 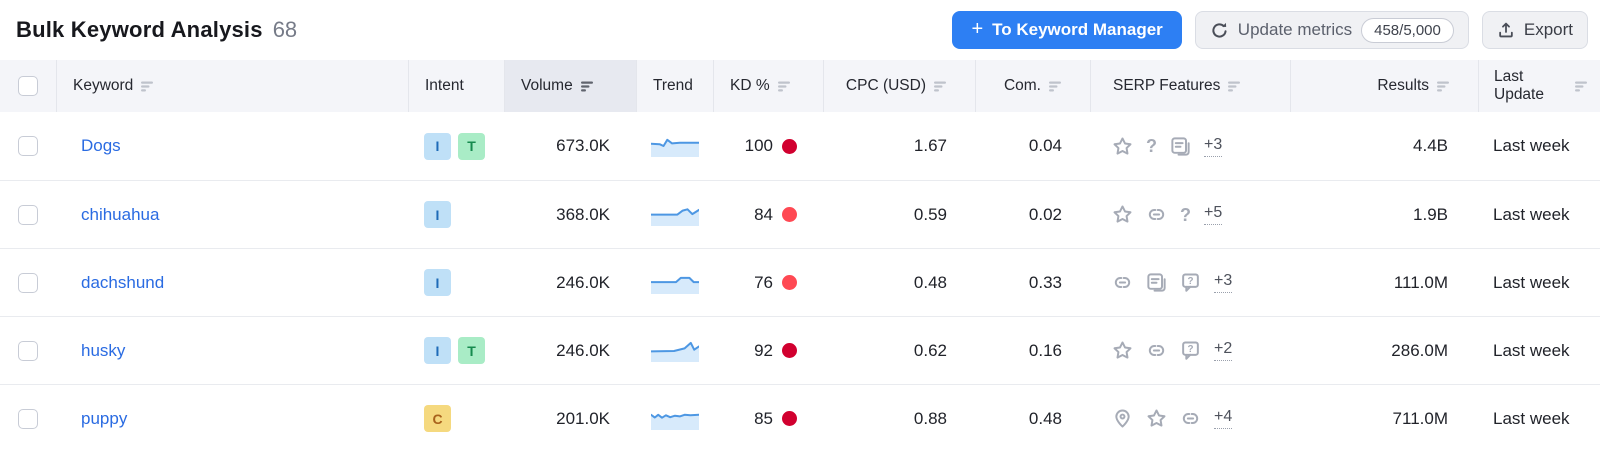 I want to click on serp-features: ? +2, so click(x=1190, y=350).